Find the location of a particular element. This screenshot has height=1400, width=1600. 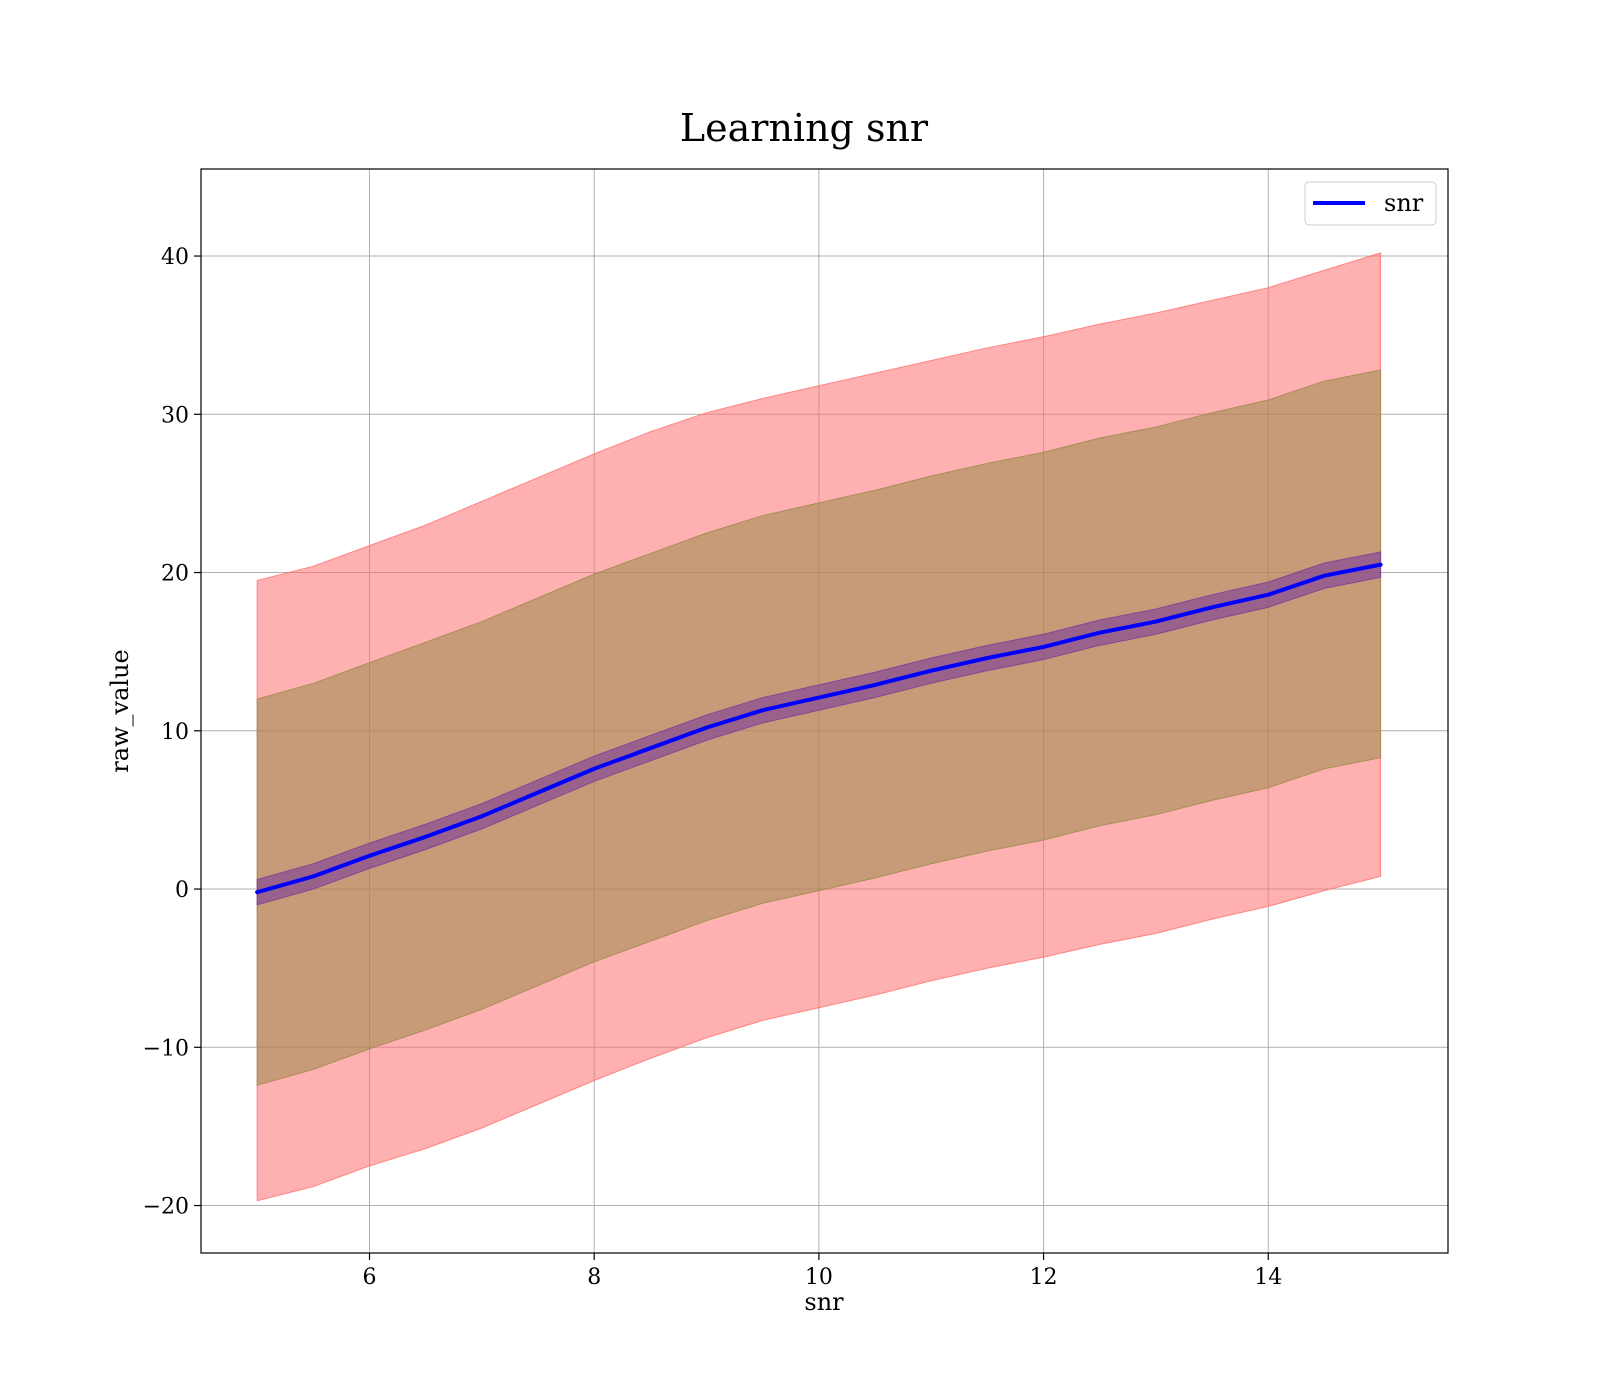

legend: snr is located at coordinates (1370, 203).